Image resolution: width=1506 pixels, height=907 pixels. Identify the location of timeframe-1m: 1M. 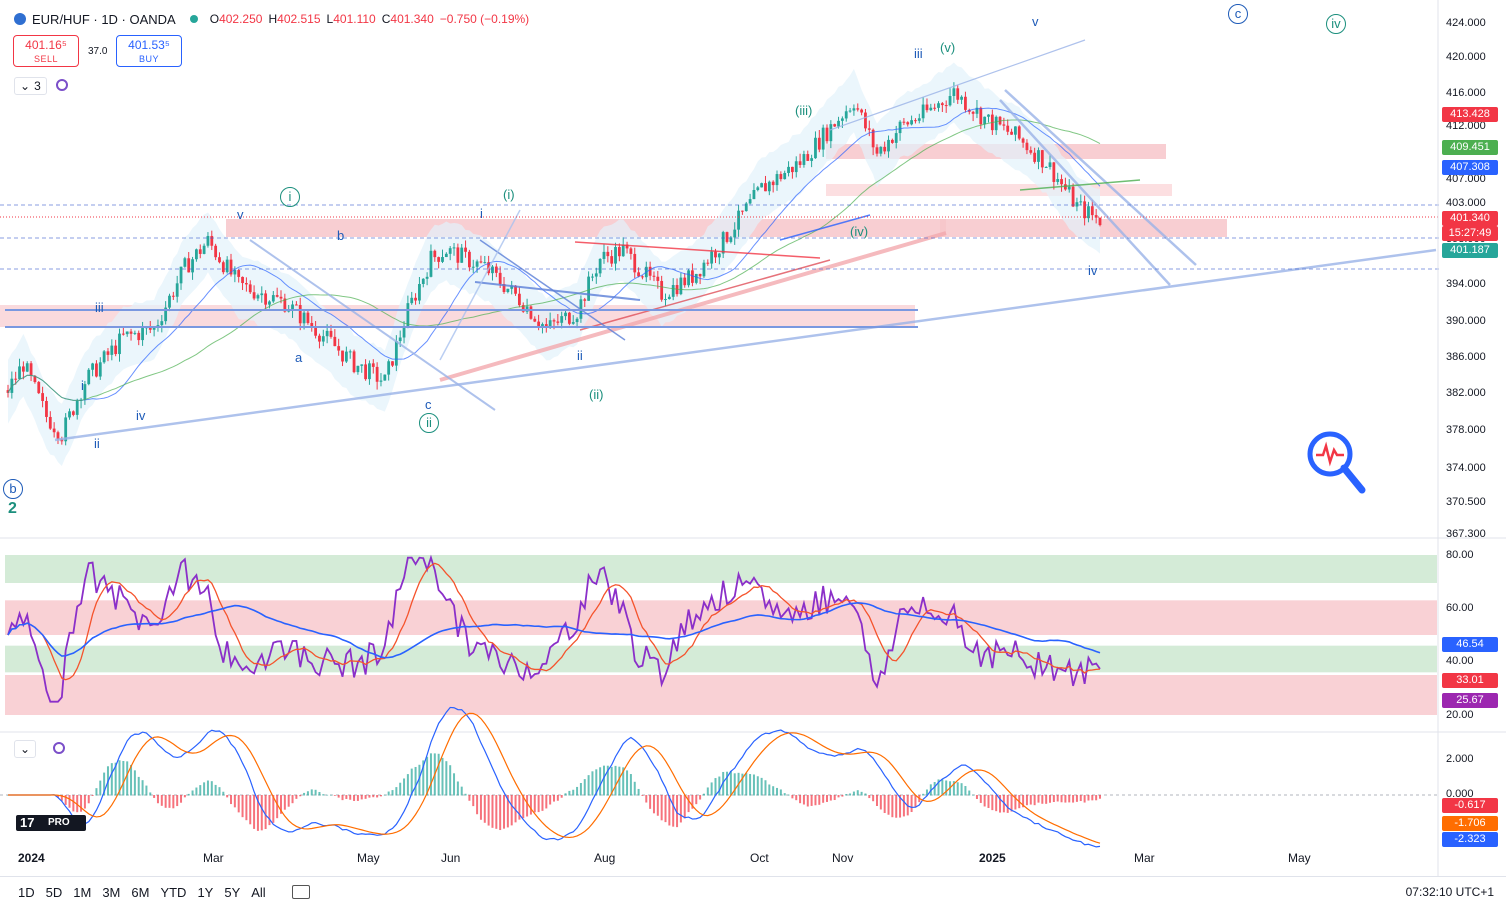
(82, 892).